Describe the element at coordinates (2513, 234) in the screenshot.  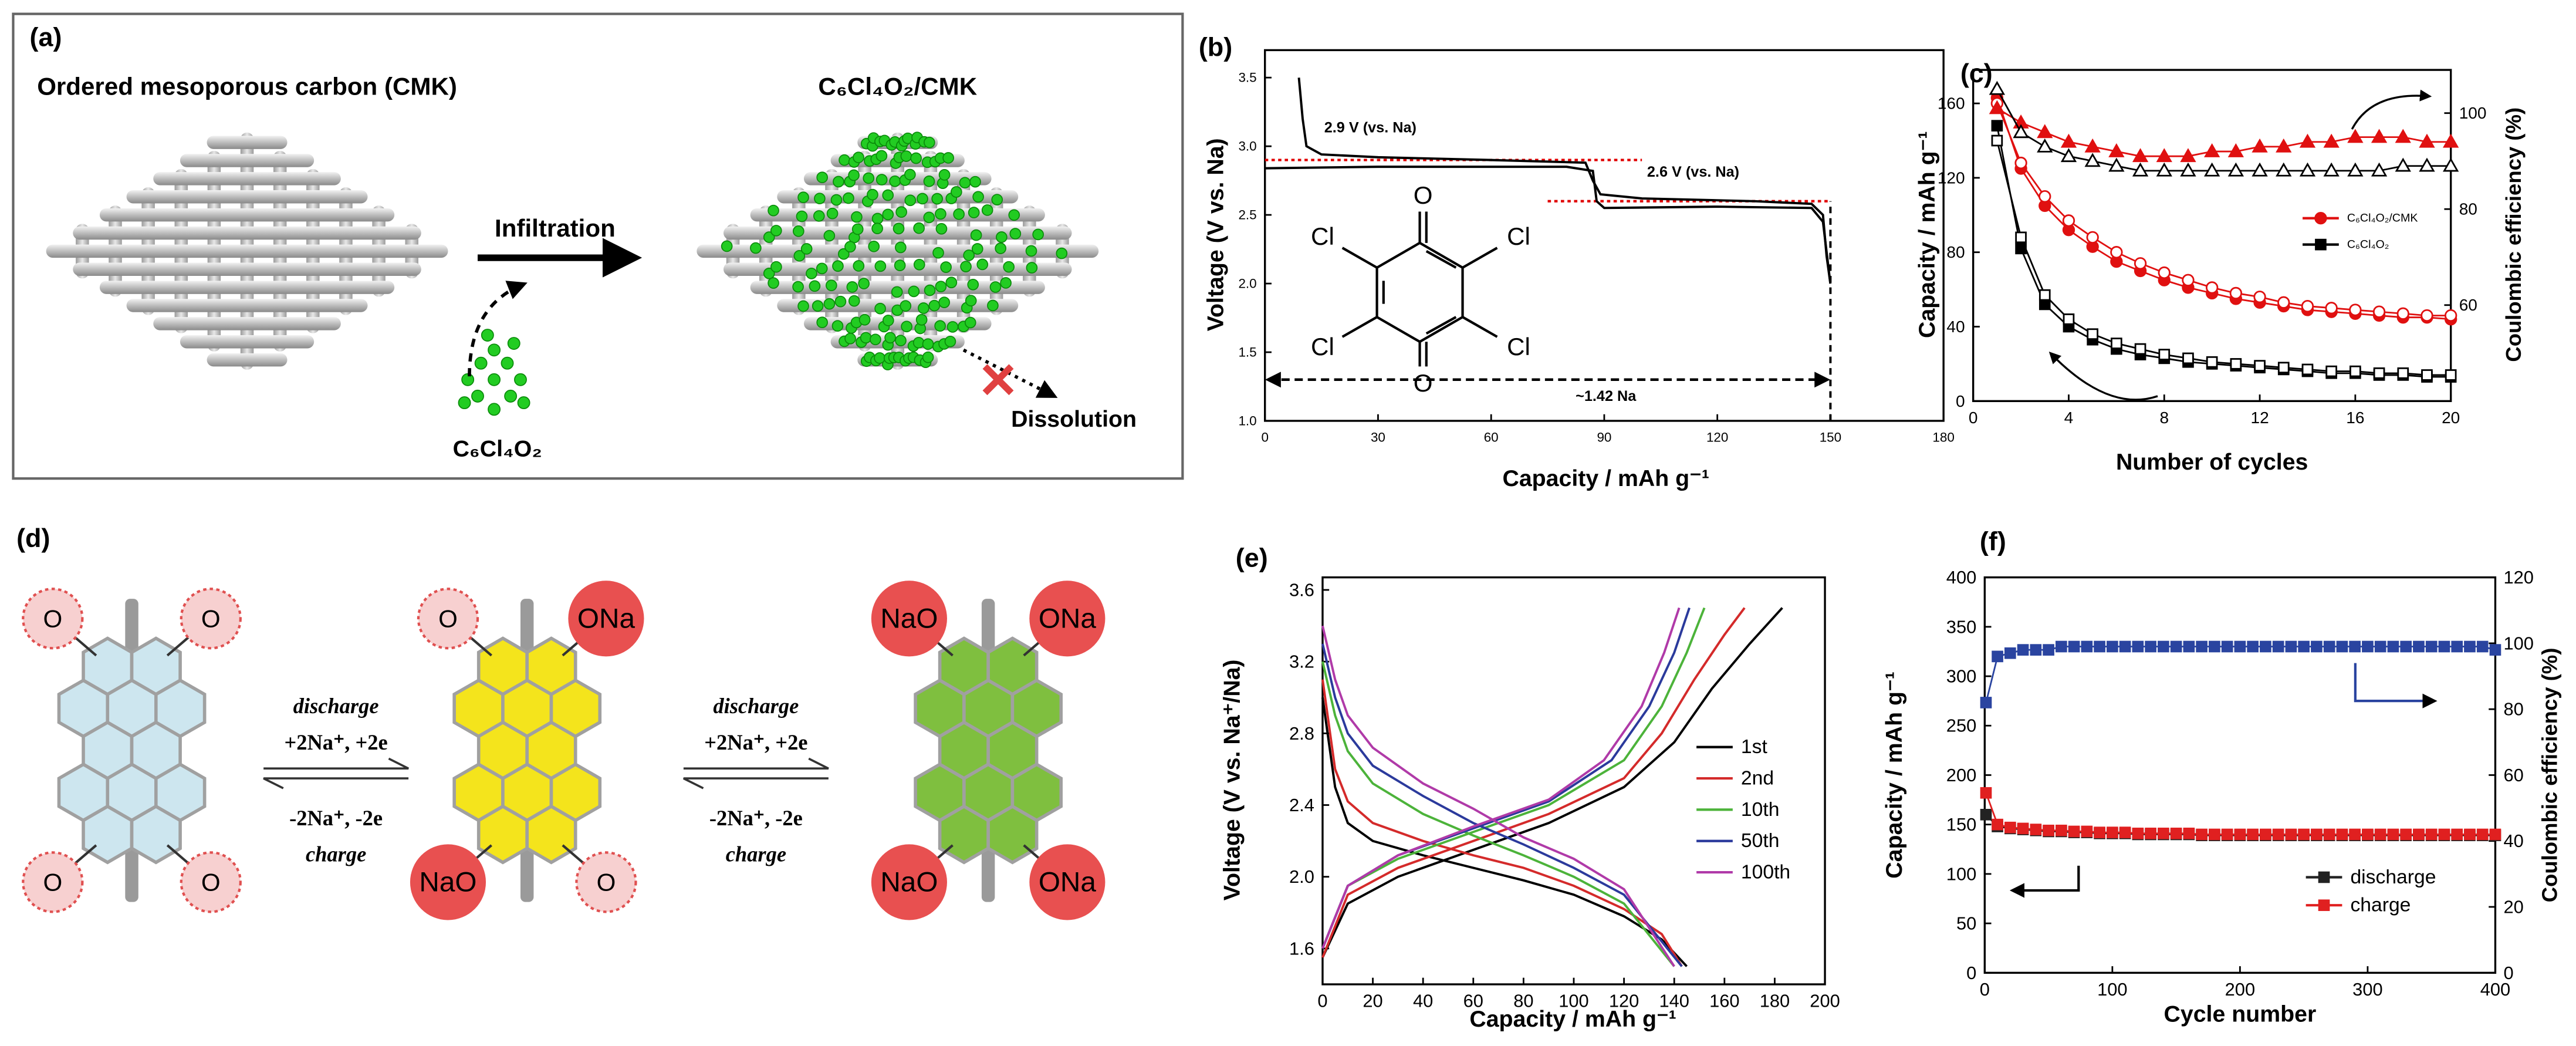
I see `y2-axis-label: Coulombic efficiency (%)` at that location.